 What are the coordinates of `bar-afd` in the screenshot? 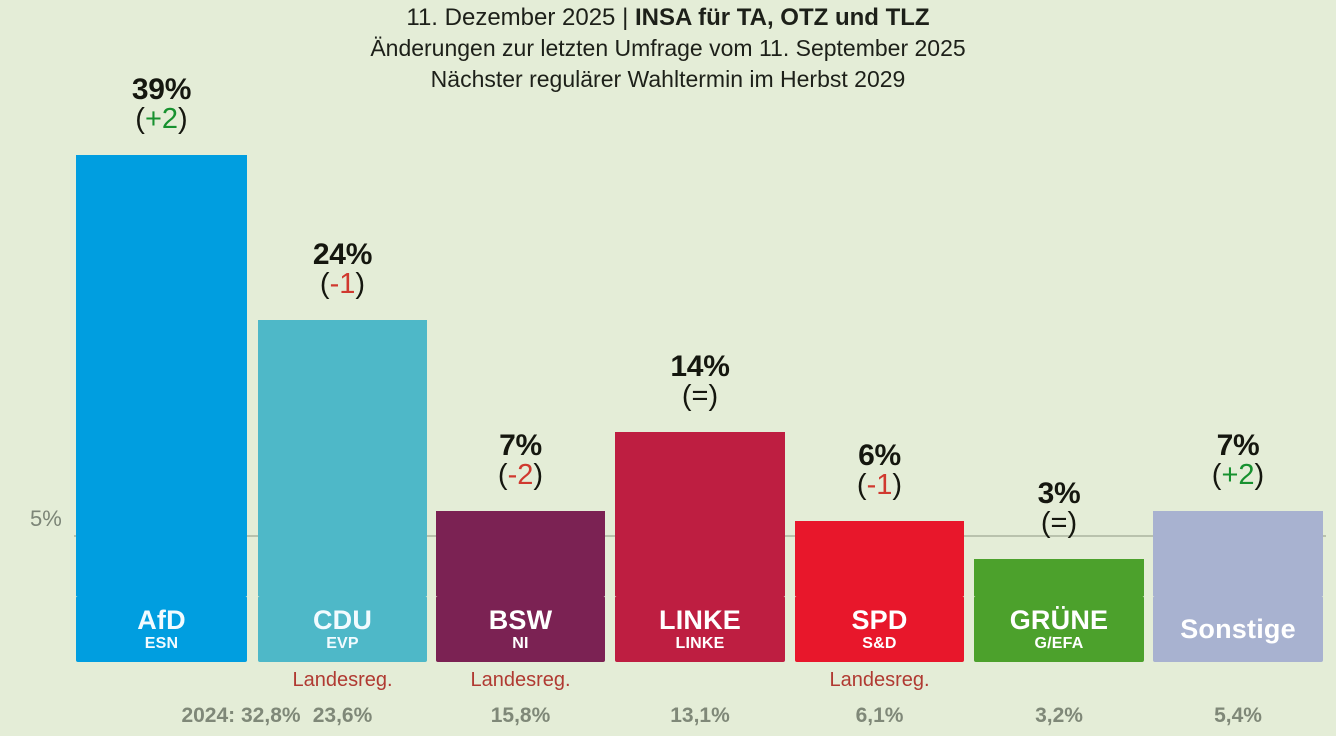 It's located at (161, 375).